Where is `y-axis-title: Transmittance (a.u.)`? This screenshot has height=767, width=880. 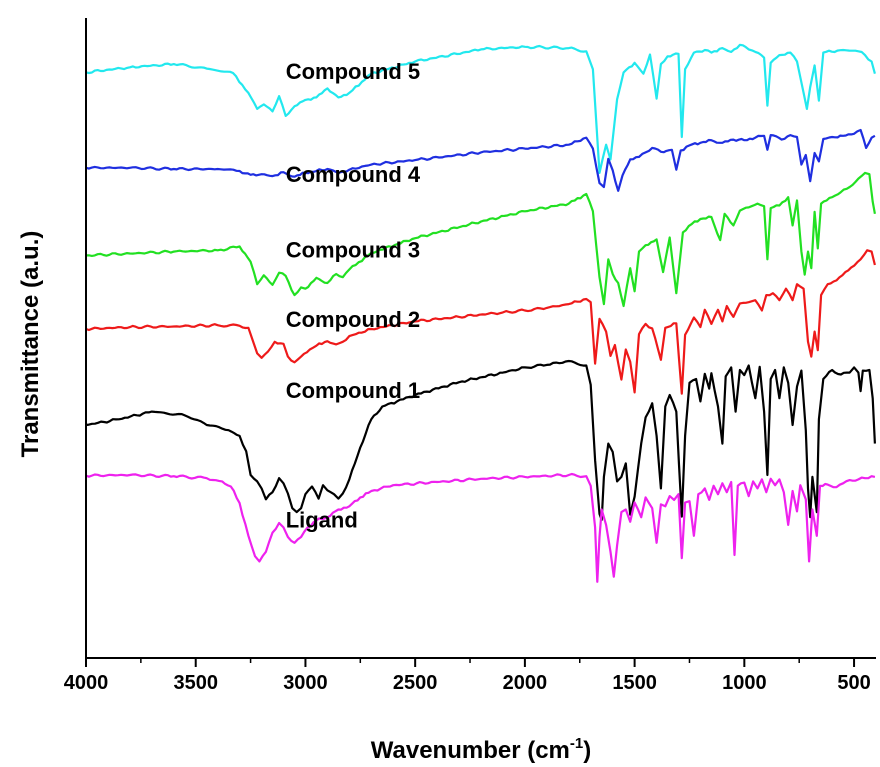
y-axis-title: Transmittance (a.u.) is located at coordinates (30, 344).